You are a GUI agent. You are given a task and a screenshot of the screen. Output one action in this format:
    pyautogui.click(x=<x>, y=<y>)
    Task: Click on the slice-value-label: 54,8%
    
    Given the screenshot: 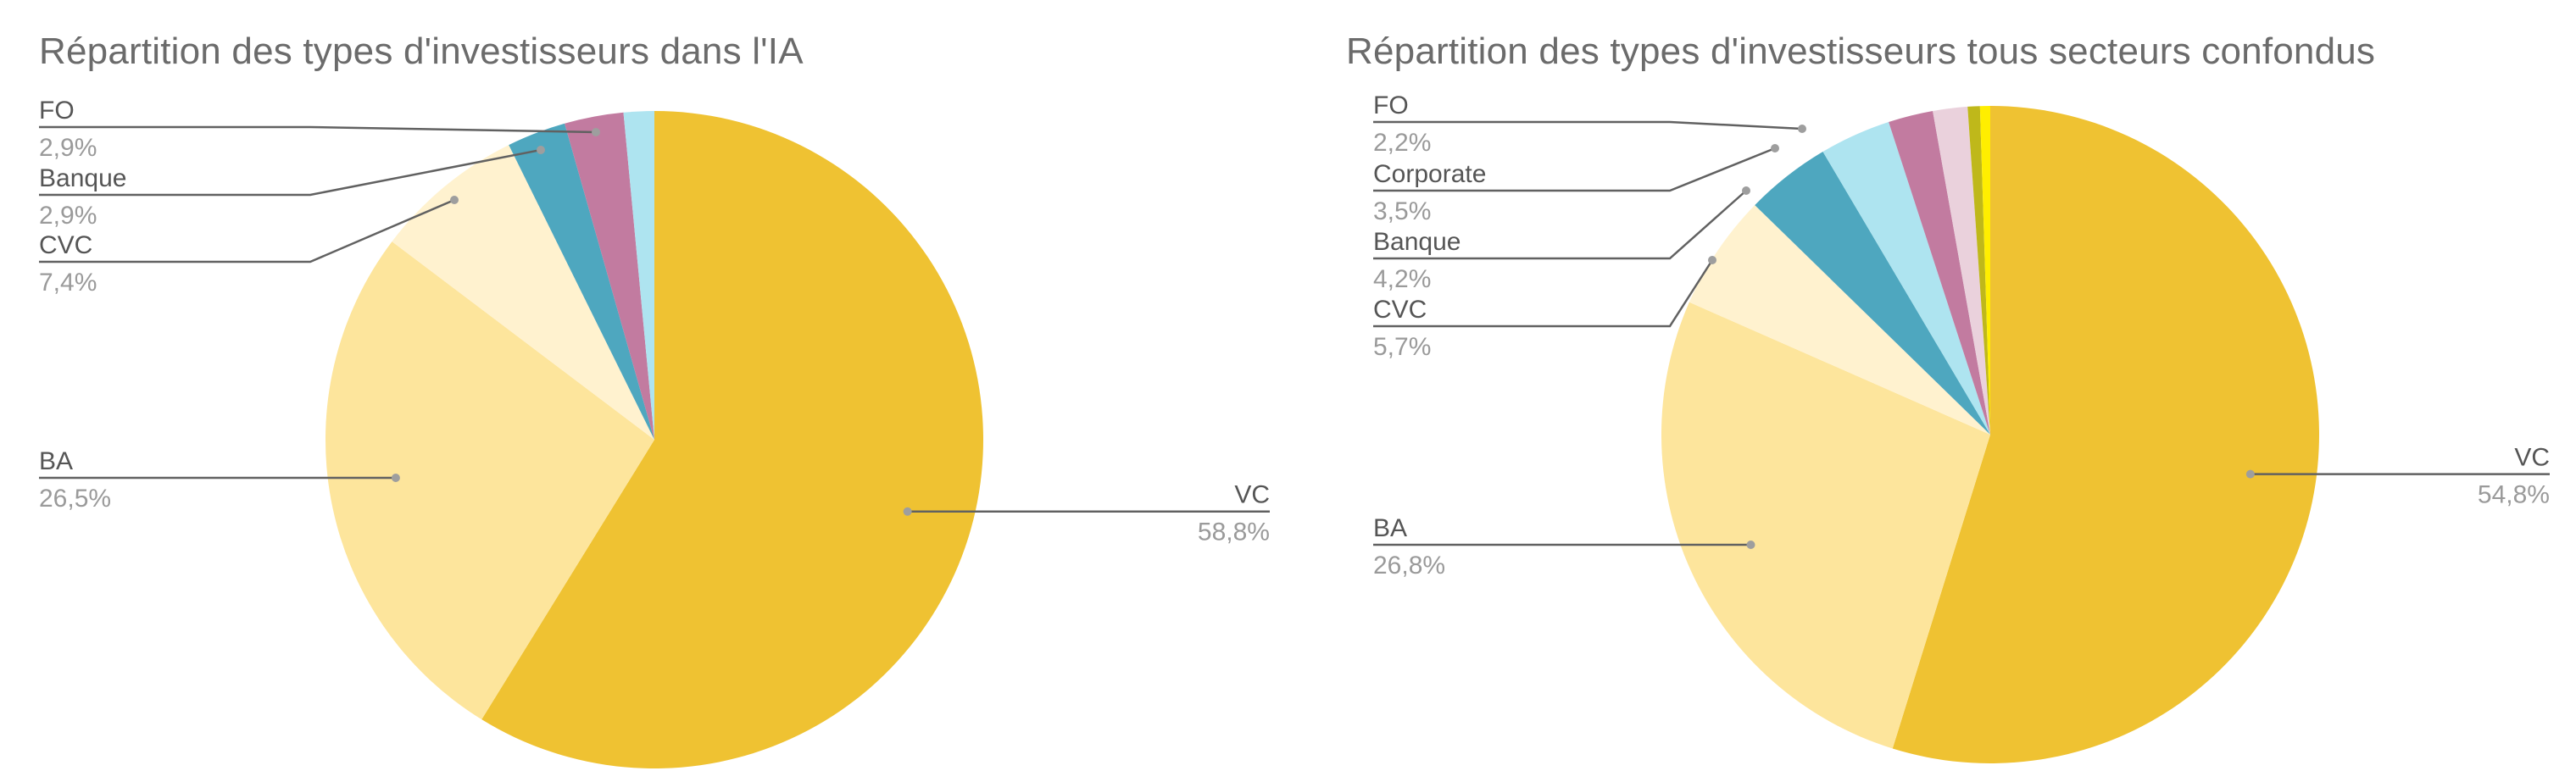 What is the action you would take?
    pyautogui.click(x=2514, y=495)
    